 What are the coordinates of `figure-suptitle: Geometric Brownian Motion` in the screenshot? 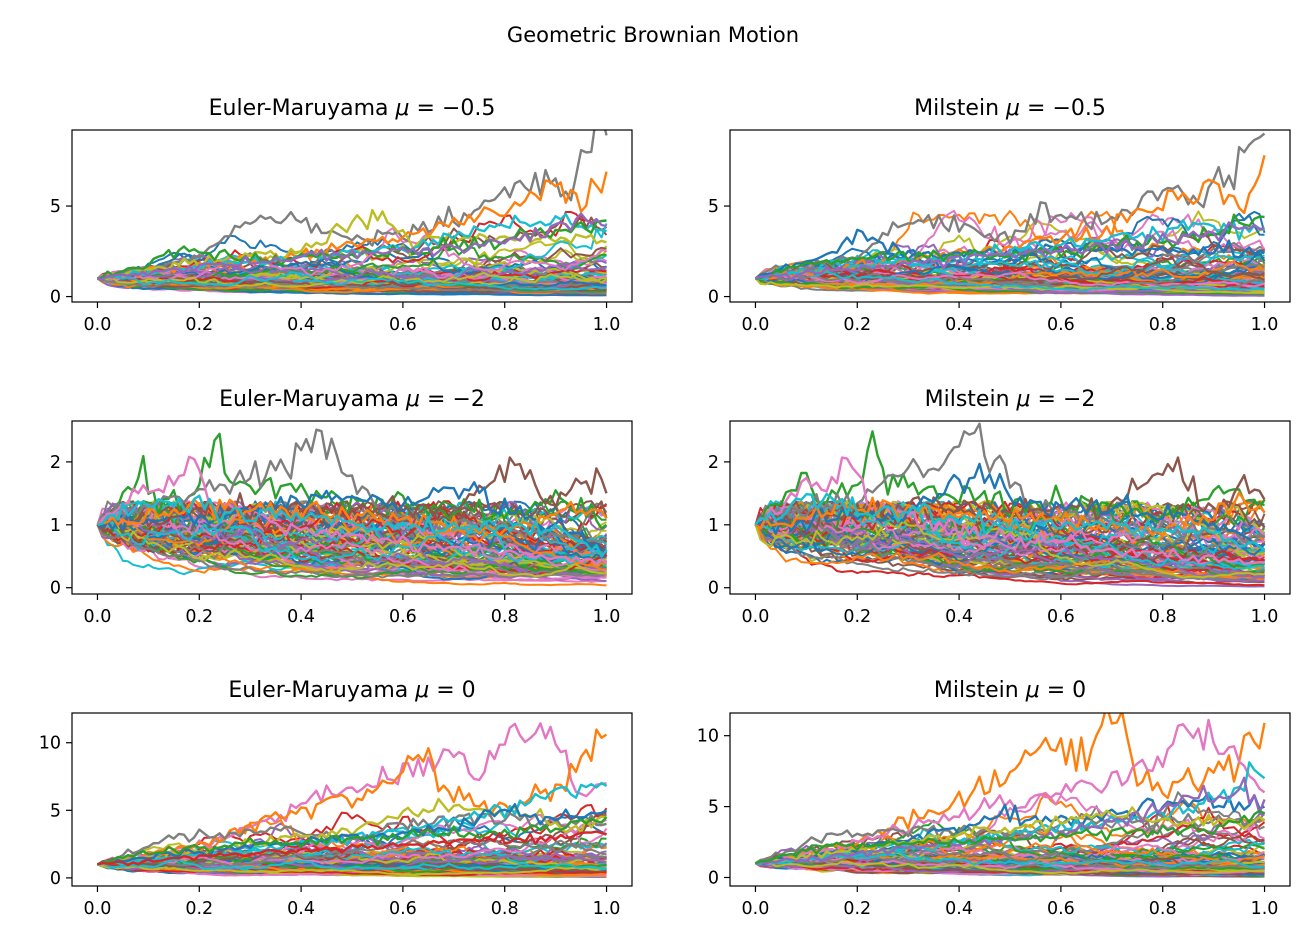 It's located at (653, 35).